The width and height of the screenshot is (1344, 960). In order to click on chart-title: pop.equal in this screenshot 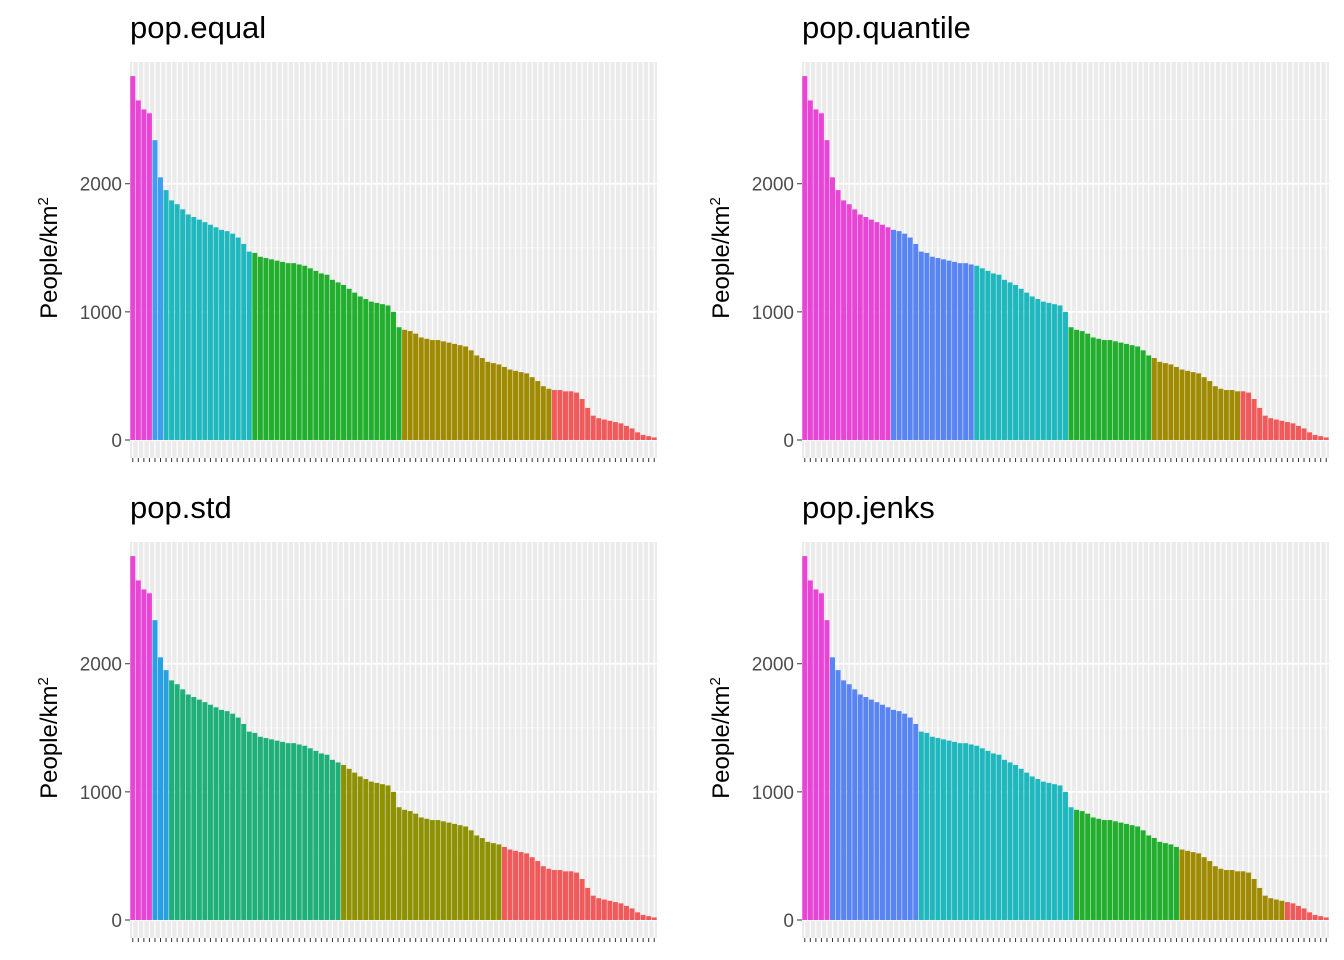, I will do `click(198, 27)`.